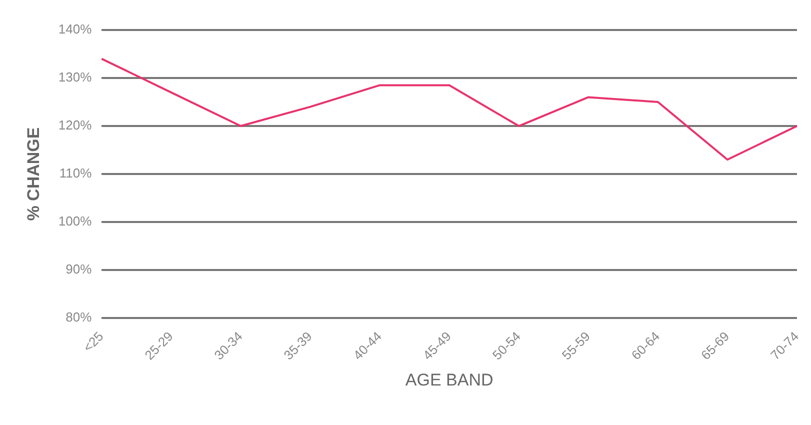 The image size is (811, 425). Describe the element at coordinates (75, 77) in the screenshot. I see `y-tick-label: 130%` at that location.